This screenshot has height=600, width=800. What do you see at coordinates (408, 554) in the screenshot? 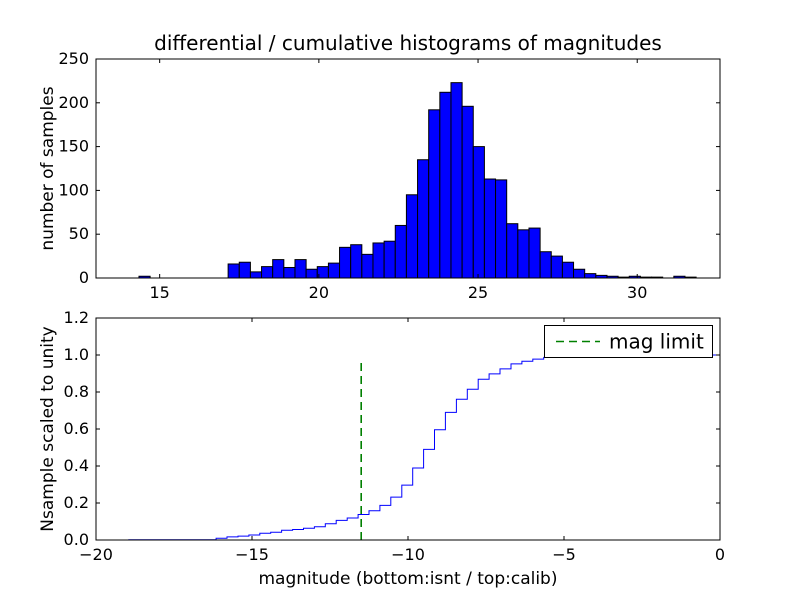
I see `x-tick-label: −10` at bounding box center [408, 554].